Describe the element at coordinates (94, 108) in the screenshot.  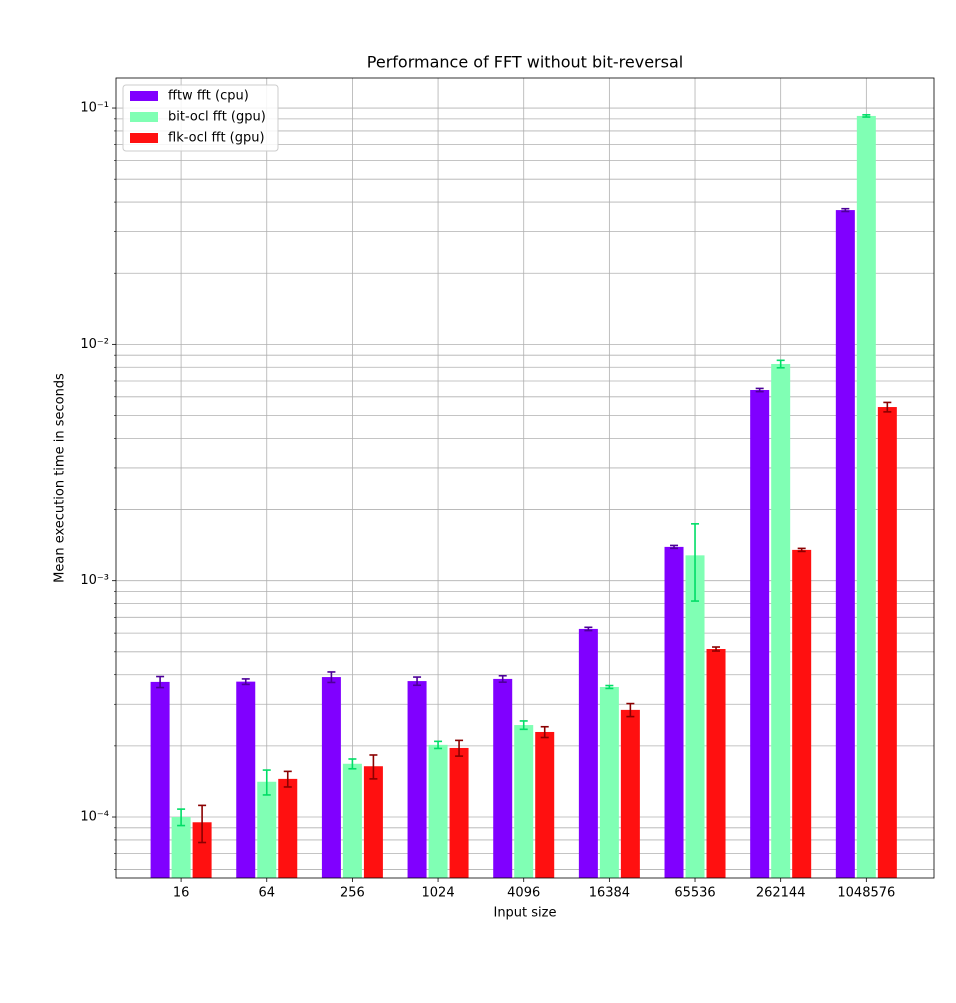
I see `y-tick-label: 10⁻¹` at that location.